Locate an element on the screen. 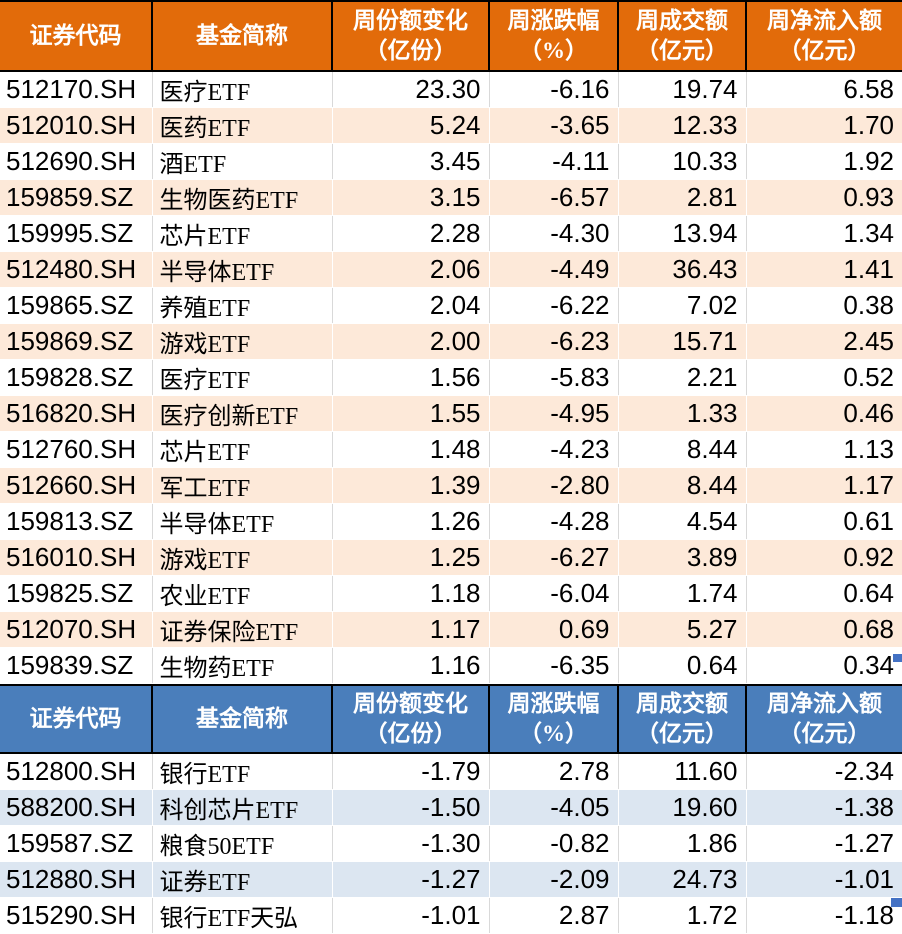 This screenshot has width=902, height=934. fund-name-cell: 农业ETF is located at coordinates (241, 593).